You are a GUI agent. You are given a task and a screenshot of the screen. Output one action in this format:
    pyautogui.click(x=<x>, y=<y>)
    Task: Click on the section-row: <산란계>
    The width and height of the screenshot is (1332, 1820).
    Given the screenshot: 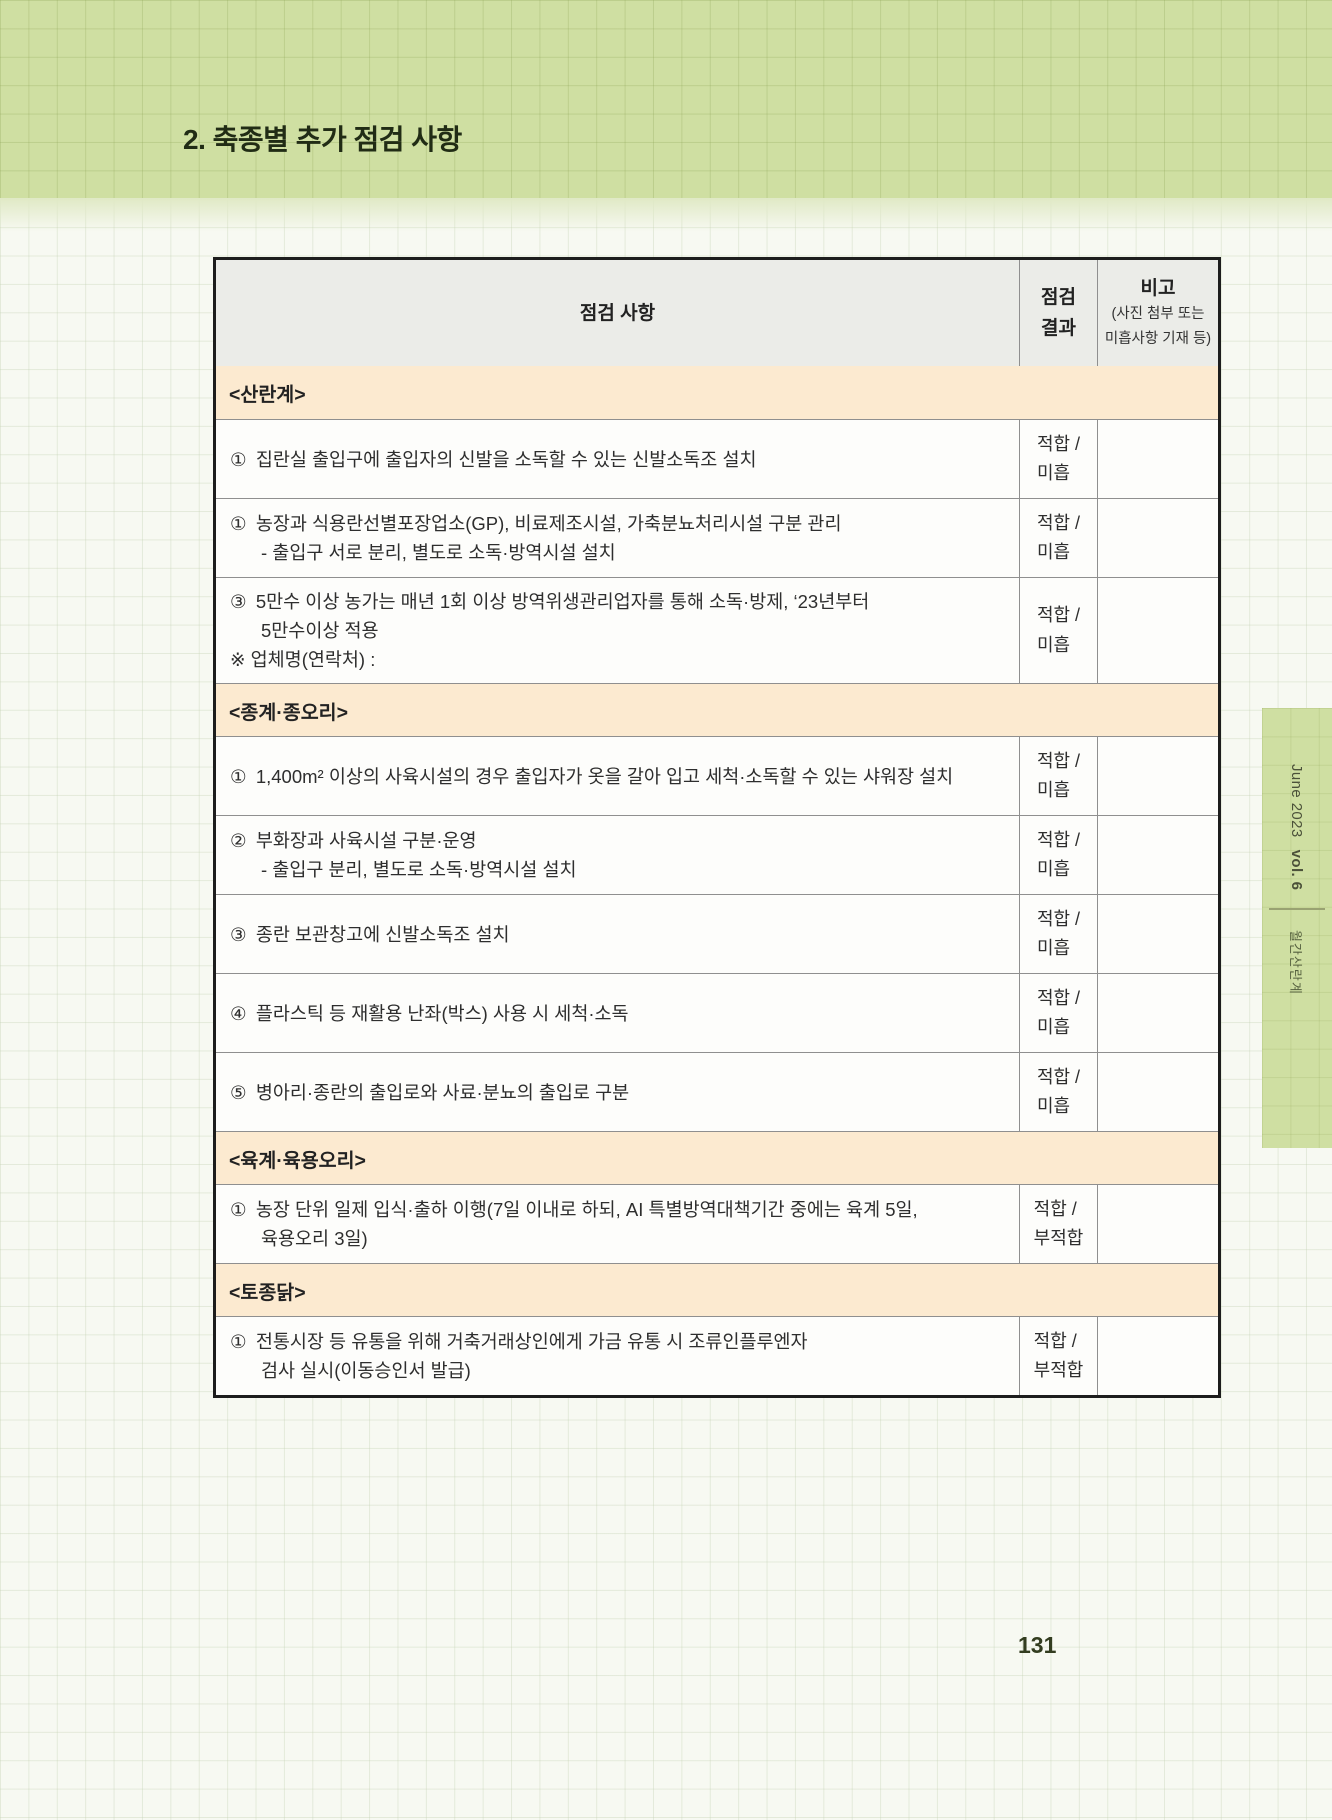 What is the action you would take?
    pyautogui.click(x=717, y=392)
    